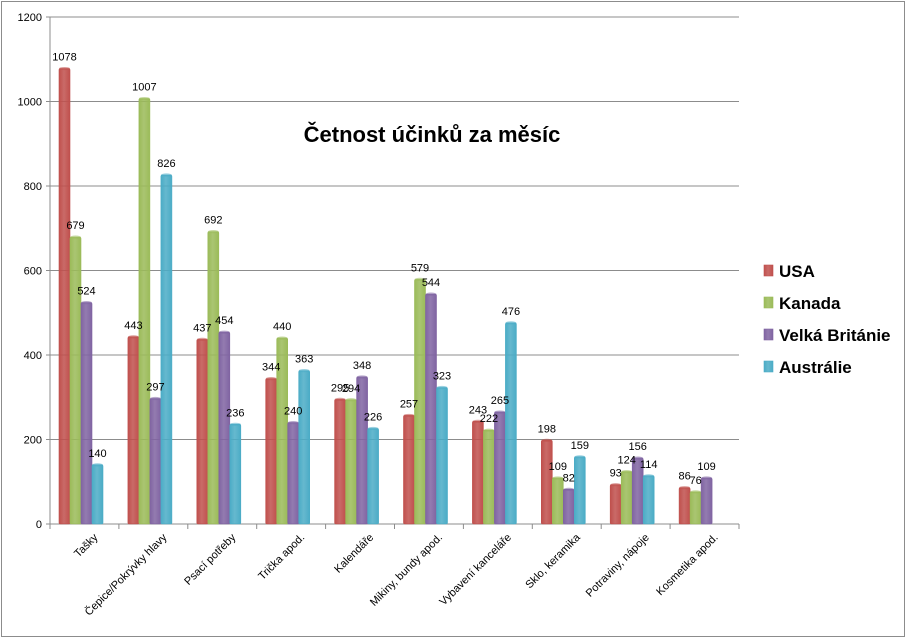 This screenshot has width=908, height=640. Describe the element at coordinates (281, 557) in the screenshot. I see `x-tick-label: Trička apod.` at that location.